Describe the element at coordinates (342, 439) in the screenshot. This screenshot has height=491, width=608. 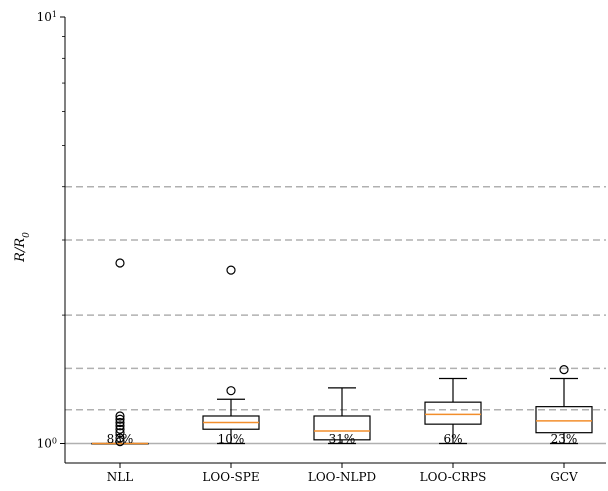
I see `percent-label: 31%` at that location.